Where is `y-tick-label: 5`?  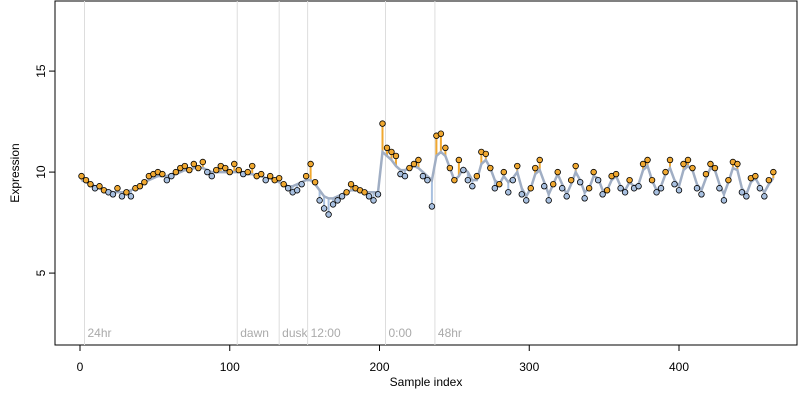
y-tick-label: 5 is located at coordinates (41, 272).